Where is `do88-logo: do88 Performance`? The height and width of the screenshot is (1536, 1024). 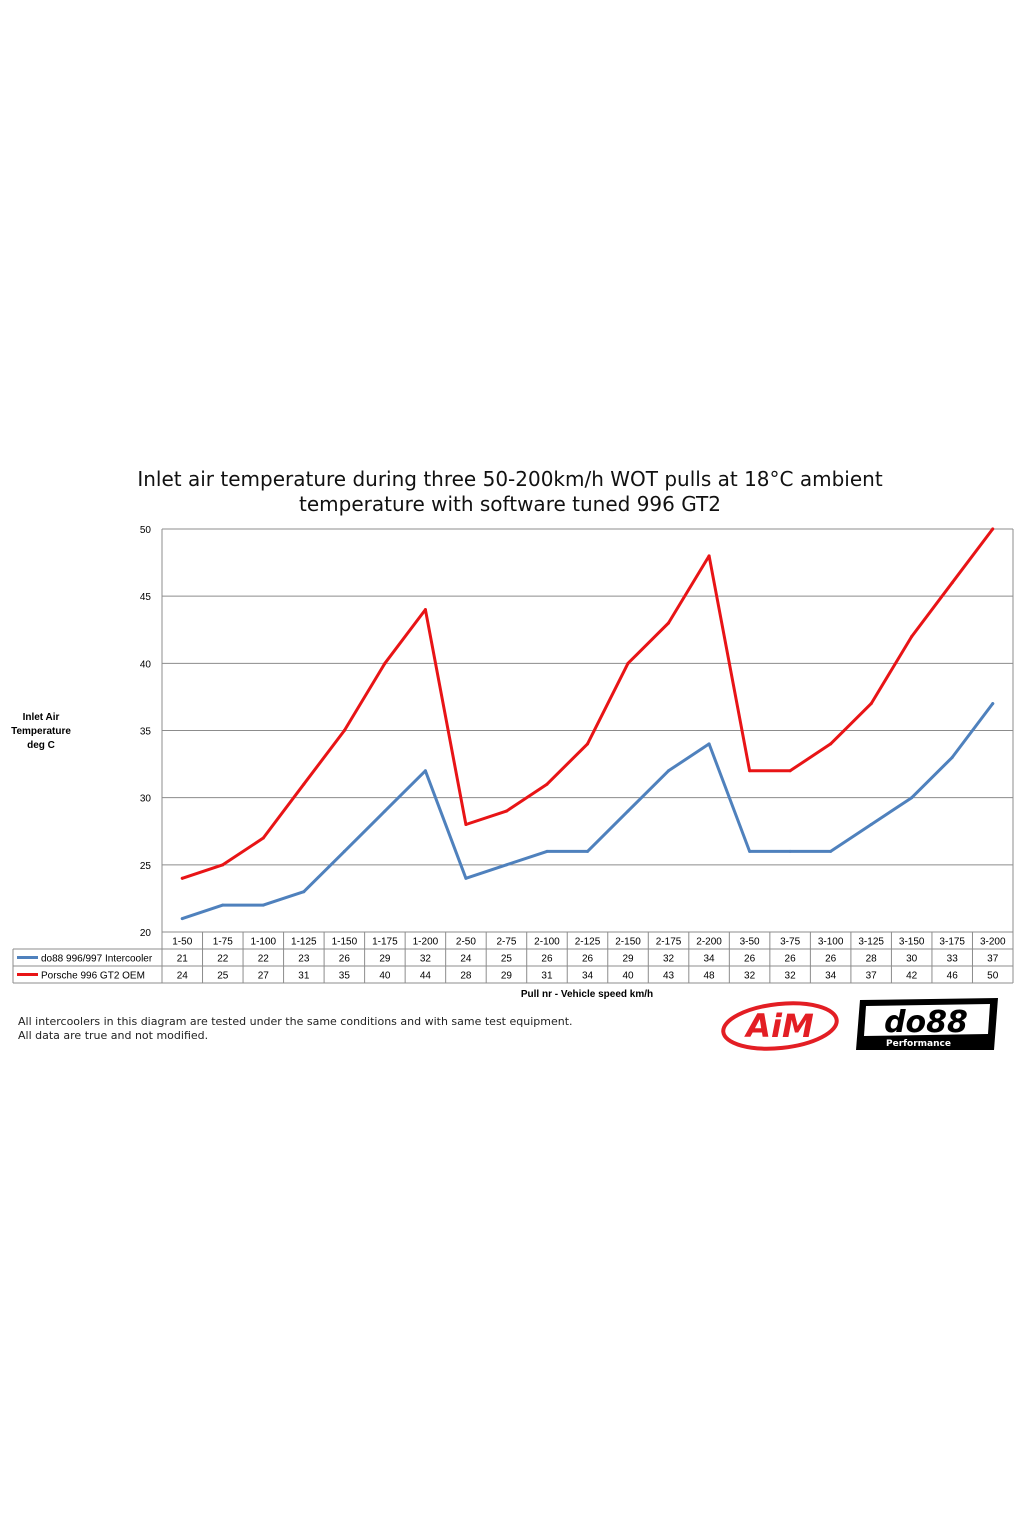
do88-logo: do88 Performance is located at coordinates (927, 1024).